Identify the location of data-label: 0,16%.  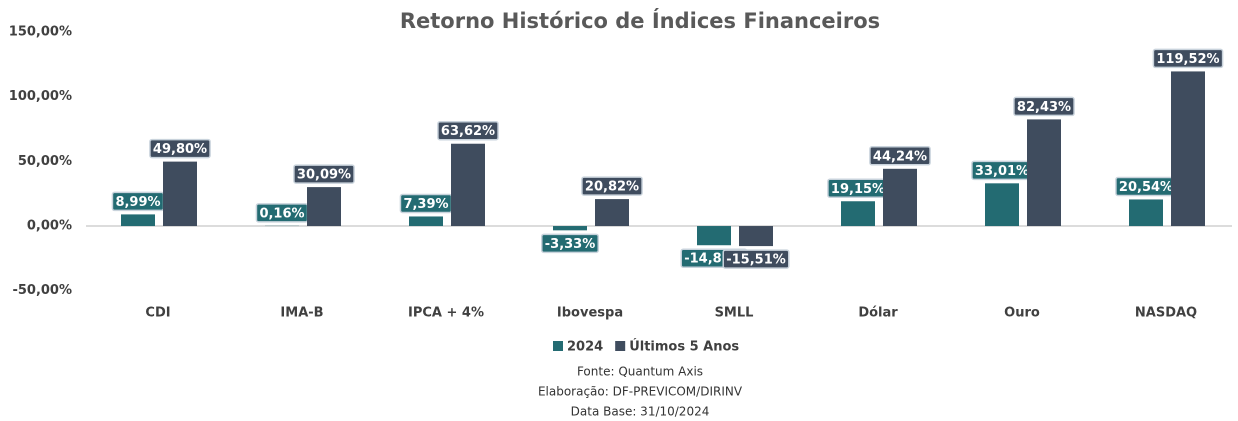
(282, 213).